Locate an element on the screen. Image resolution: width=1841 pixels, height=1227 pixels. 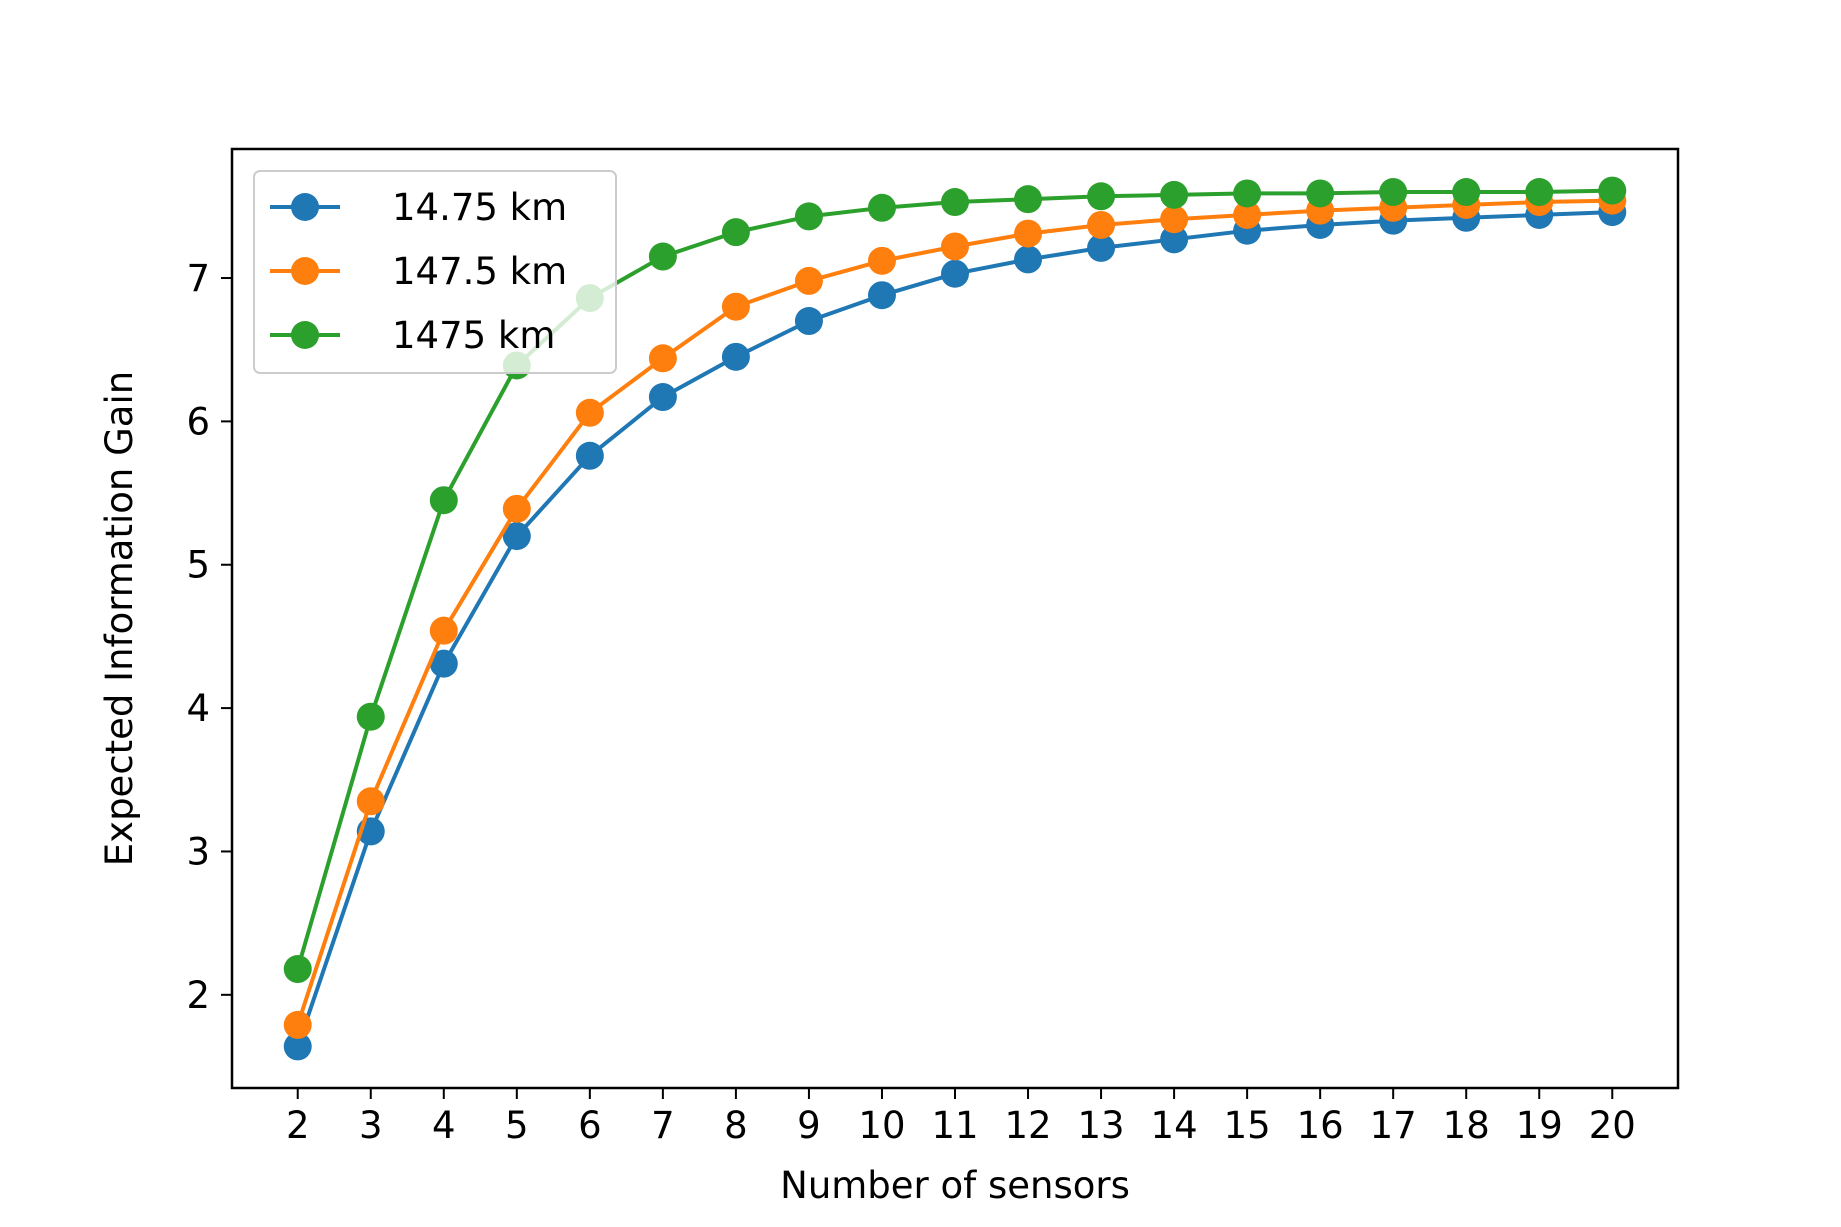
x-tick-label: 20 is located at coordinates (1612, 1125).